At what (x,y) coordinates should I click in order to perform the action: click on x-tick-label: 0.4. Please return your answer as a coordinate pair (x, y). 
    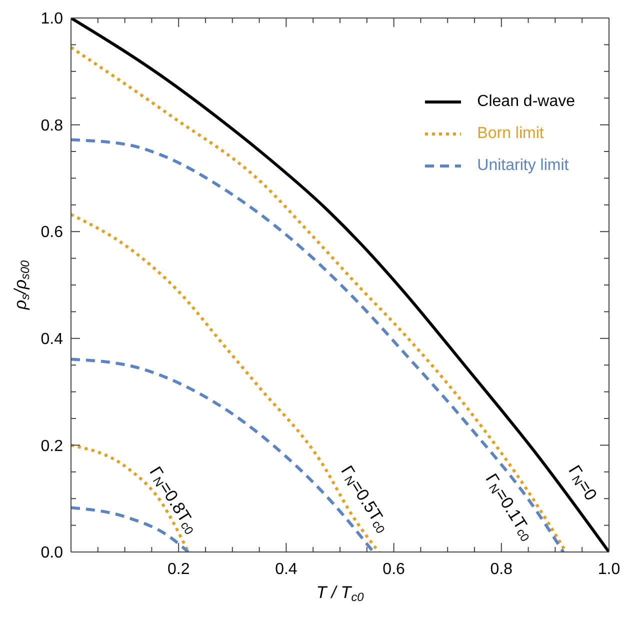
    Looking at the image, I should click on (286, 569).